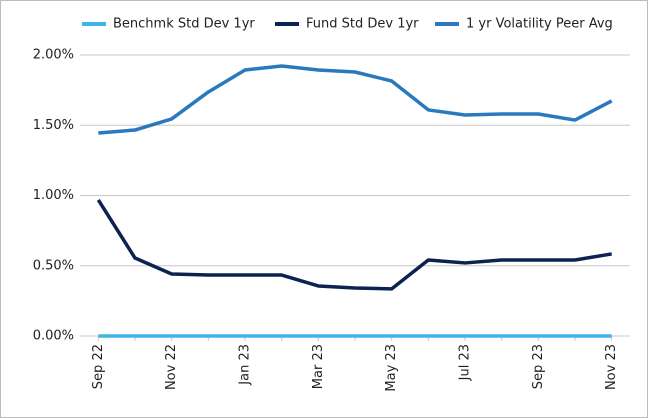 The height and width of the screenshot is (418, 648). I want to click on x-tick-label: Jul 23, so click(465, 362).